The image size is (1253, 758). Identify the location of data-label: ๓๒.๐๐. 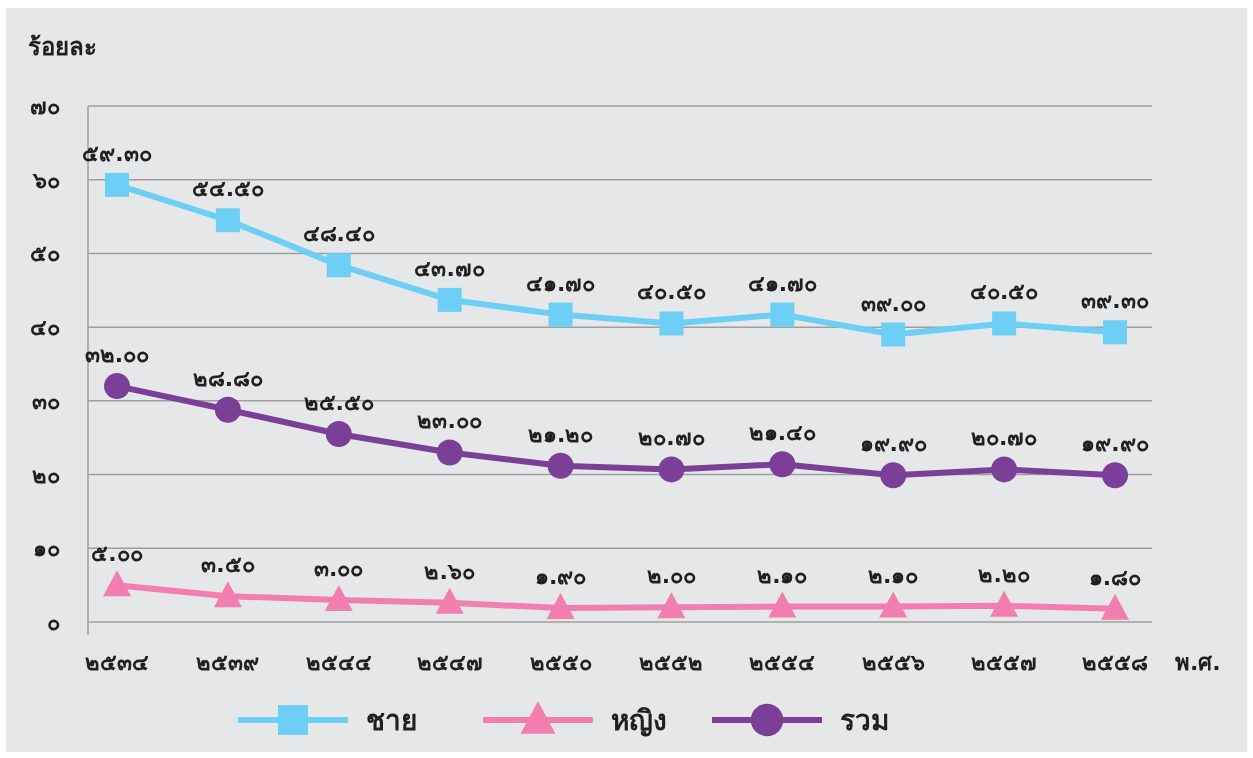
(117, 355).